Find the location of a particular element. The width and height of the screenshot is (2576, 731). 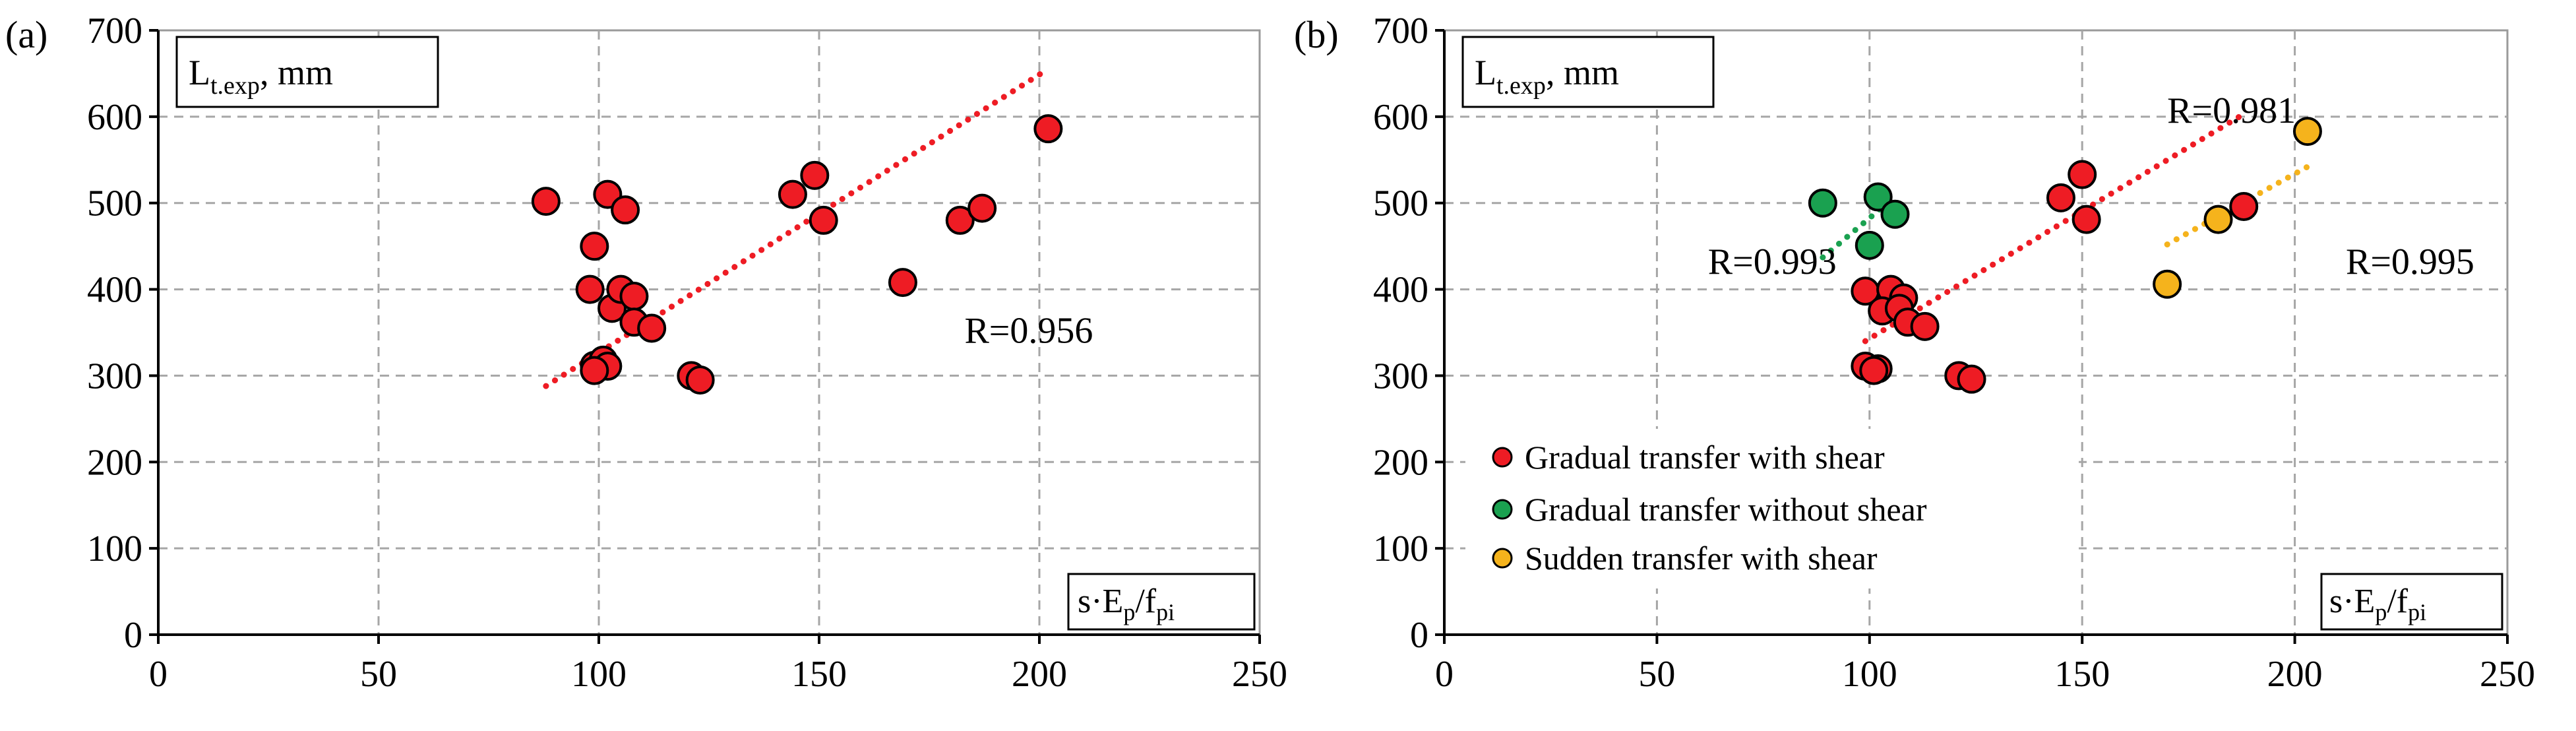

panel-label: (a) is located at coordinates (26, 34).